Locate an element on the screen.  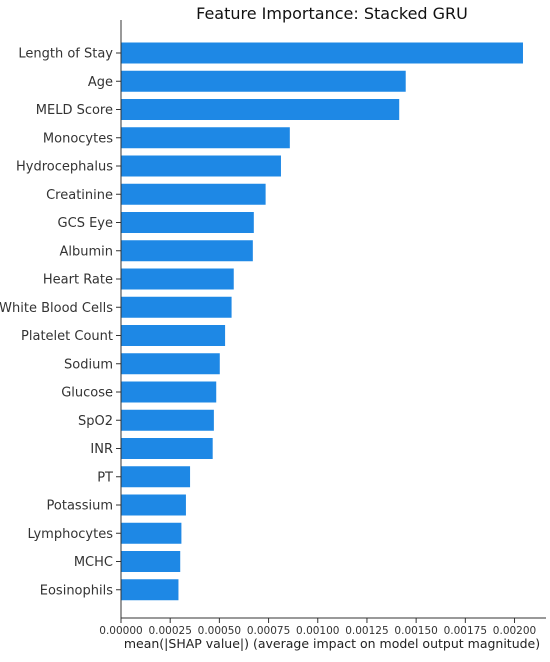
y-tick-label: GCS Eye is located at coordinates (85, 223).